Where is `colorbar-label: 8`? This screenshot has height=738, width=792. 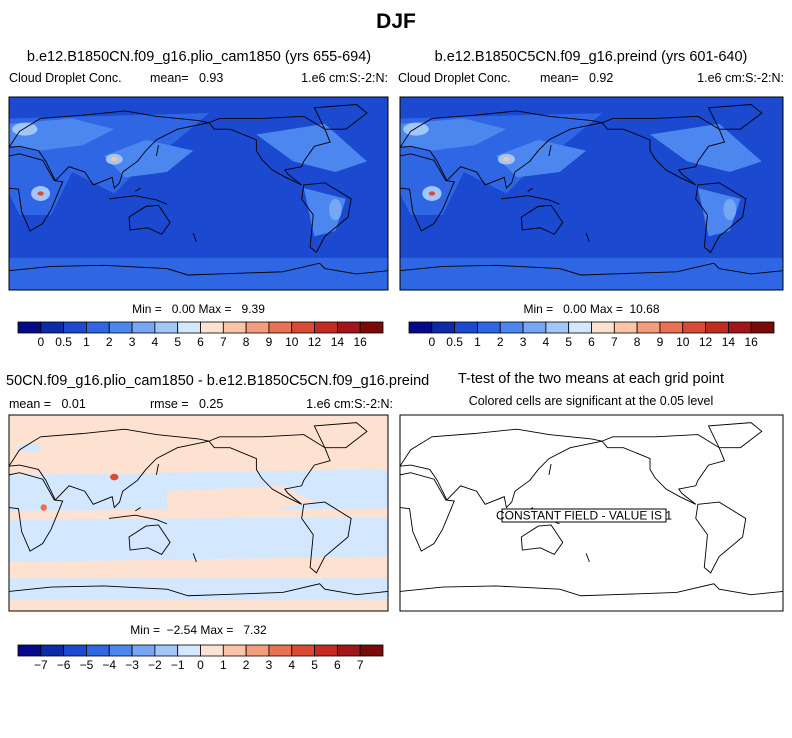
colorbar-label: 8 is located at coordinates (637, 342).